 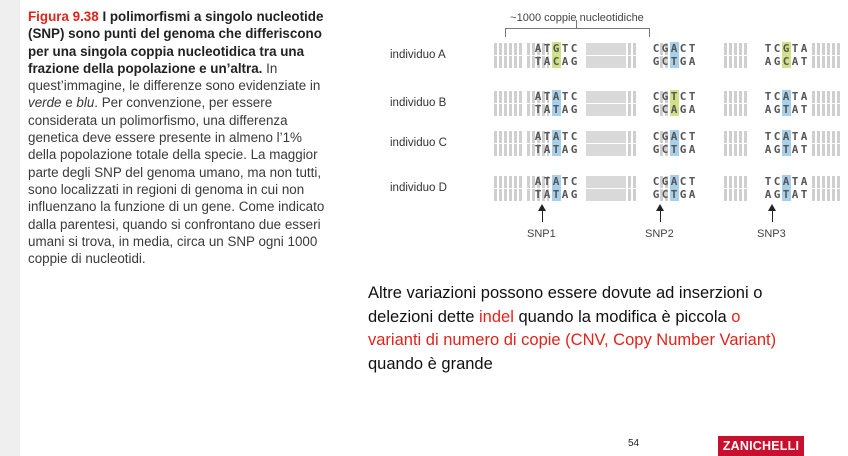 What do you see at coordinates (542, 216) in the screenshot?
I see `snp-arrow` at bounding box center [542, 216].